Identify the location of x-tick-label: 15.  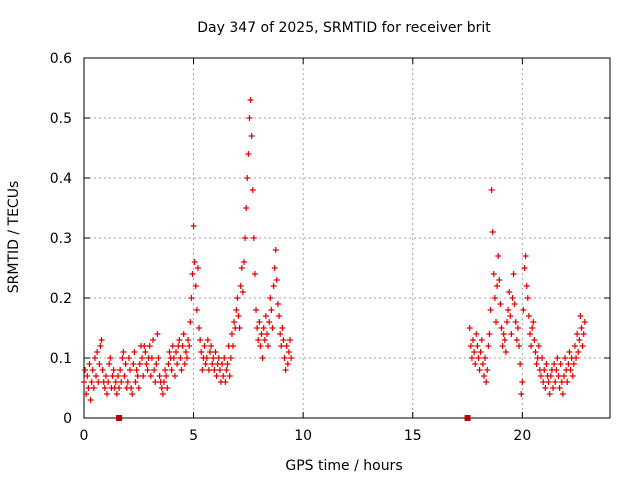
(413, 436).